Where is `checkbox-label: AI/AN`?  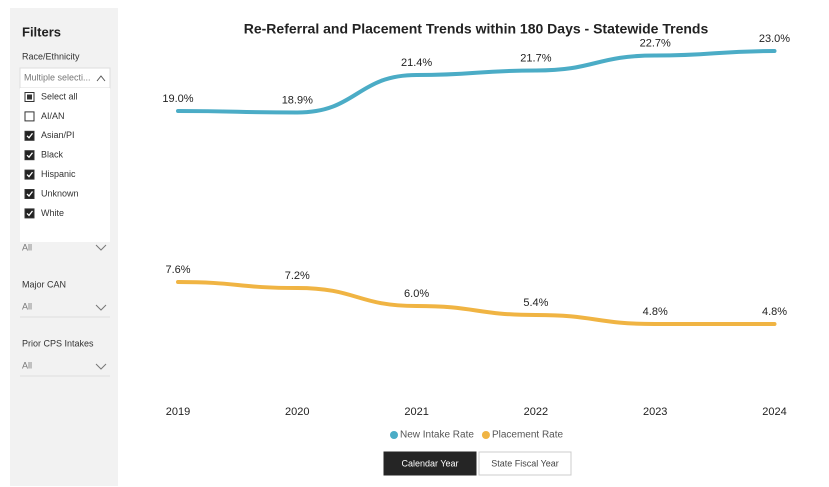
checkbox-label: AI/AN is located at coordinates (53, 116).